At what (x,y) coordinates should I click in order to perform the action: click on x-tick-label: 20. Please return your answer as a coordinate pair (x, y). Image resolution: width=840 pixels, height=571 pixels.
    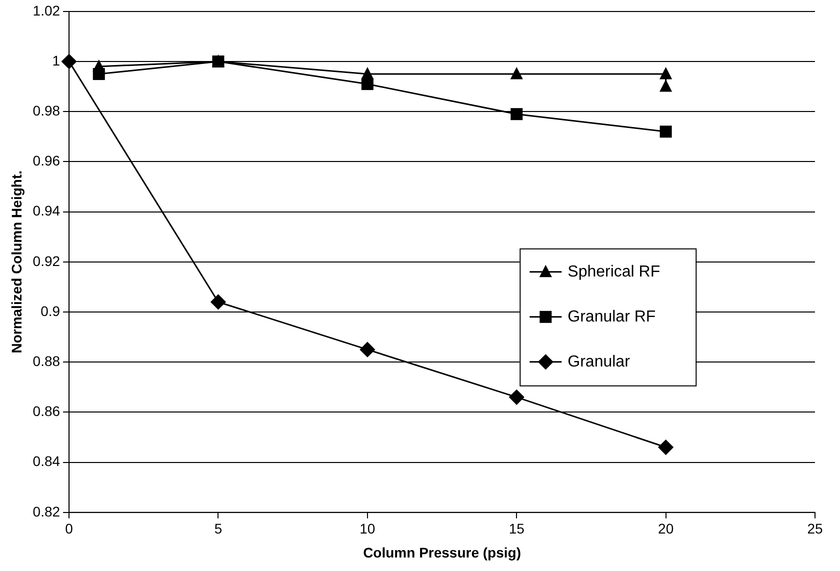
    Looking at the image, I should click on (666, 528).